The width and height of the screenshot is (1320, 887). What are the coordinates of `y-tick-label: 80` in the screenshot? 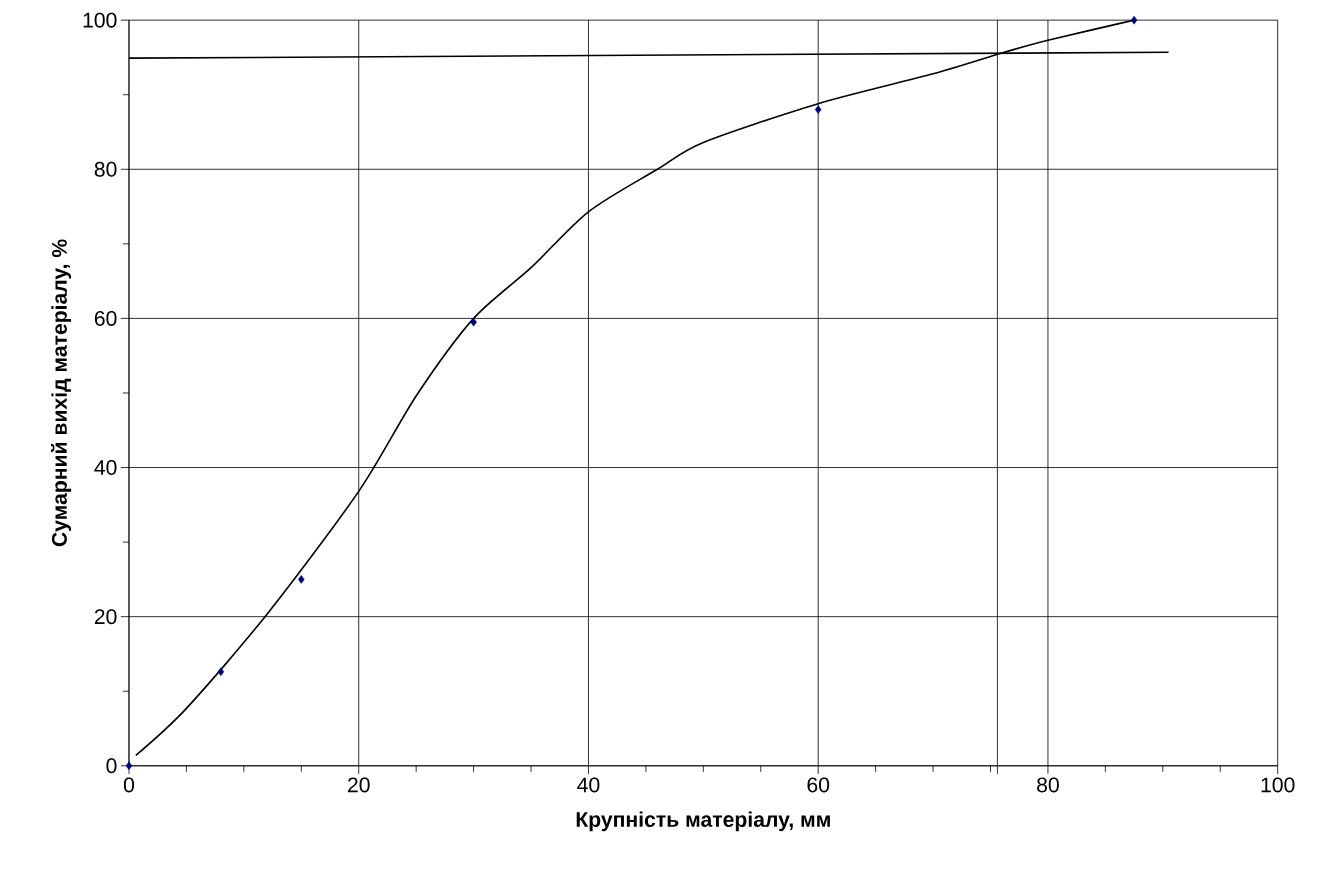 It's located at (105, 169).